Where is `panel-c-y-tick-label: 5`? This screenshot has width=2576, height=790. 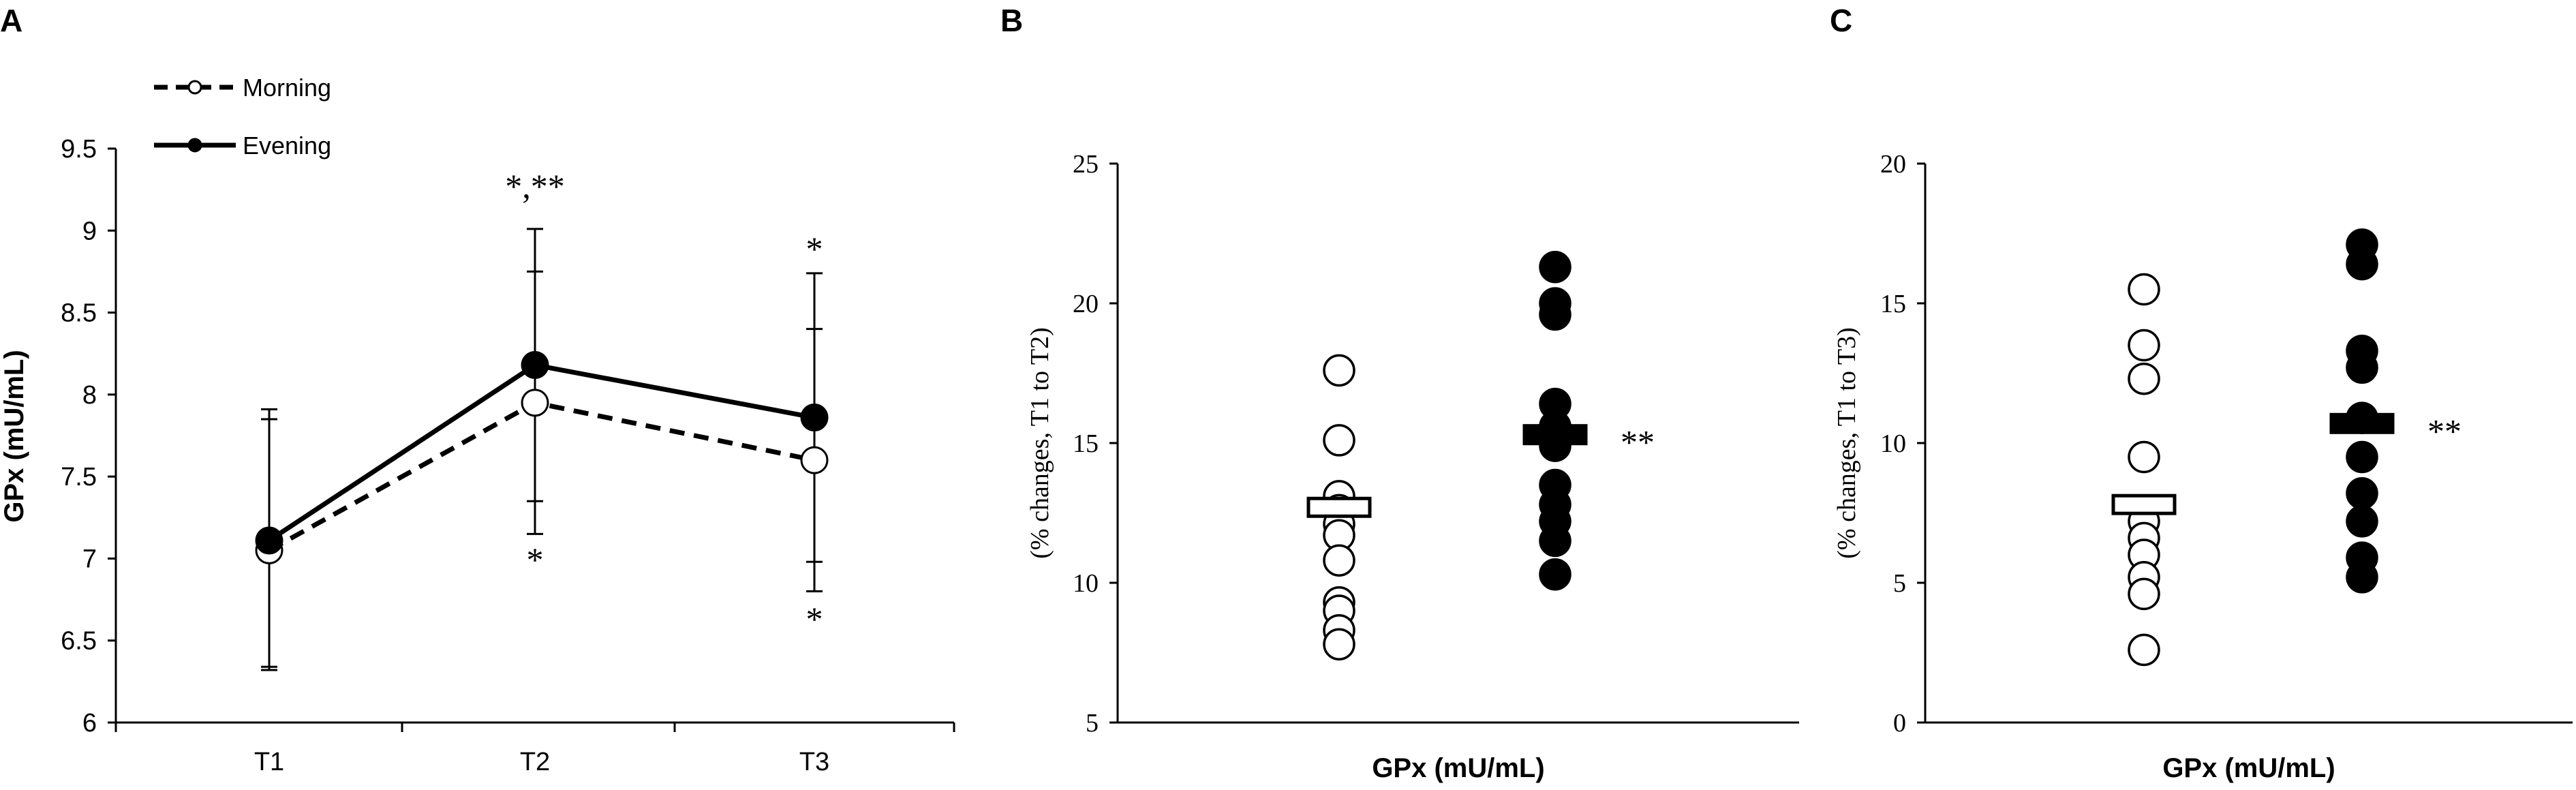
panel-c-y-tick-label: 5 is located at coordinates (1900, 583).